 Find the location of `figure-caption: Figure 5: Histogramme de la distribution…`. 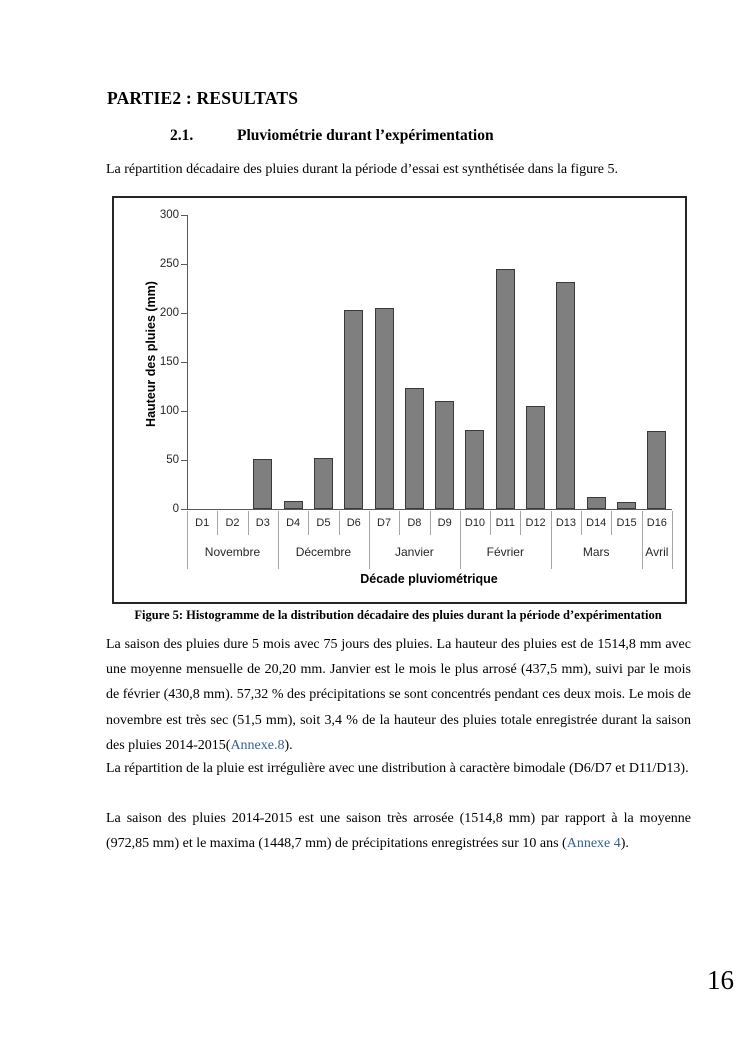

figure-caption: Figure 5: Histogramme de la distribution… is located at coordinates (398, 615).